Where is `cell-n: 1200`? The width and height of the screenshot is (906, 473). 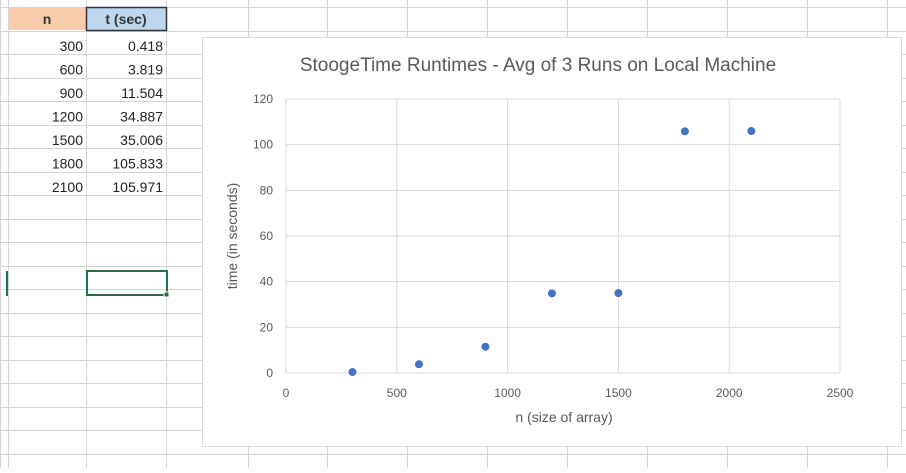
cell-n: 1200 is located at coordinates (67, 117).